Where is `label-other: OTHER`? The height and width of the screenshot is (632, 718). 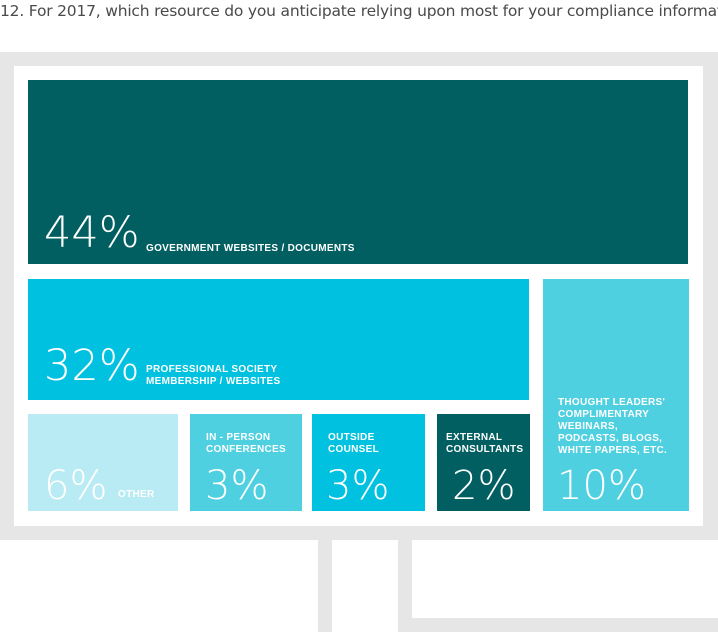
label-other: OTHER is located at coordinates (136, 495).